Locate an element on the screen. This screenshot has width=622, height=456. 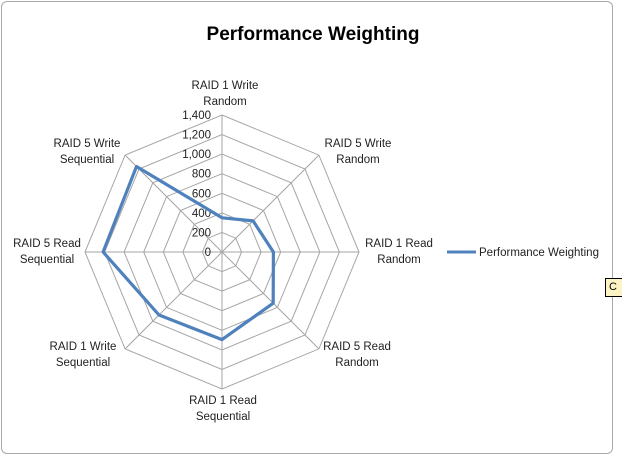
value-axis-tick: 1,000 is located at coordinates (196, 155).